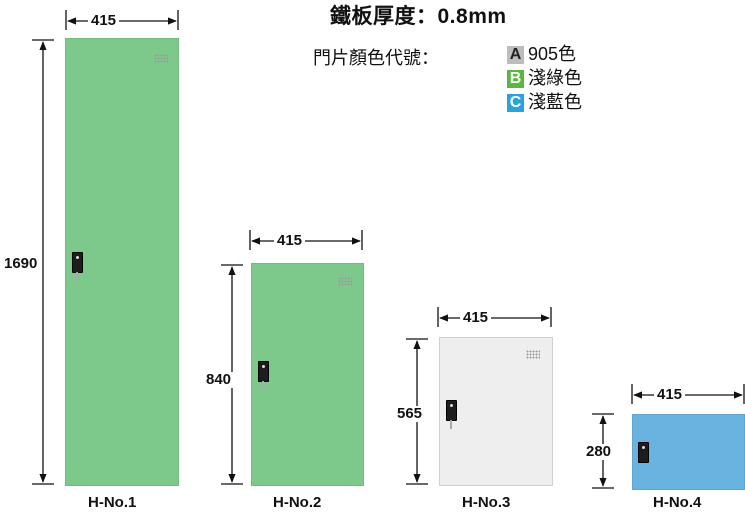 This screenshot has height=518, width=745. What do you see at coordinates (297, 502) in the screenshot?
I see `model-label-2: H-No.2` at bounding box center [297, 502].